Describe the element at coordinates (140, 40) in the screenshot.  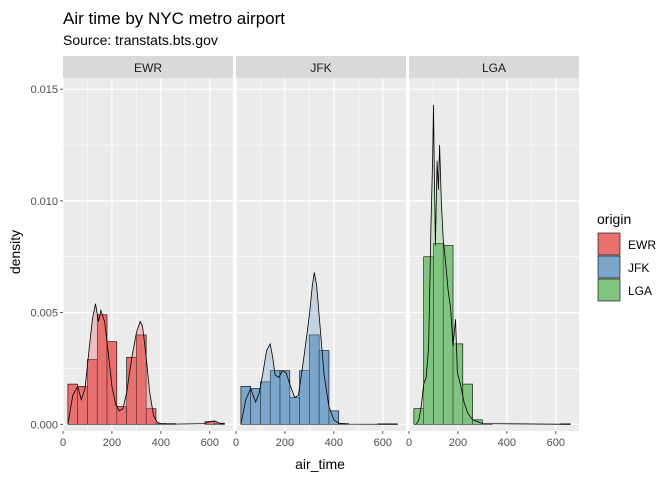
I see `chart-subtitle: Source: transtats.bts.gov` at that location.